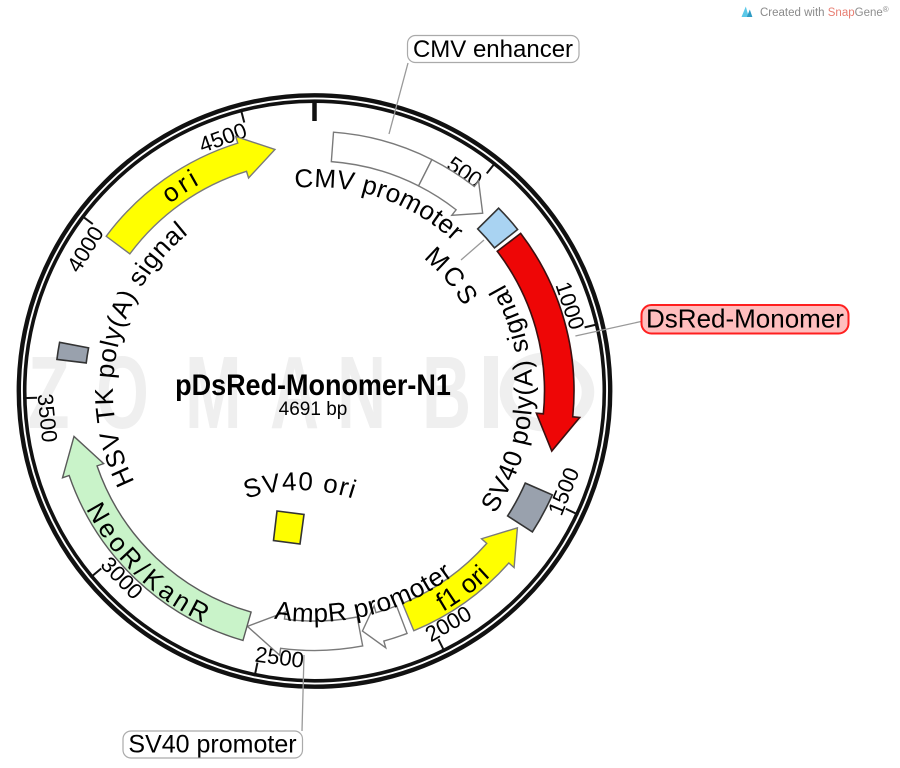  I want to click on svg-text: Created with SnapGene®, so click(824, 12).